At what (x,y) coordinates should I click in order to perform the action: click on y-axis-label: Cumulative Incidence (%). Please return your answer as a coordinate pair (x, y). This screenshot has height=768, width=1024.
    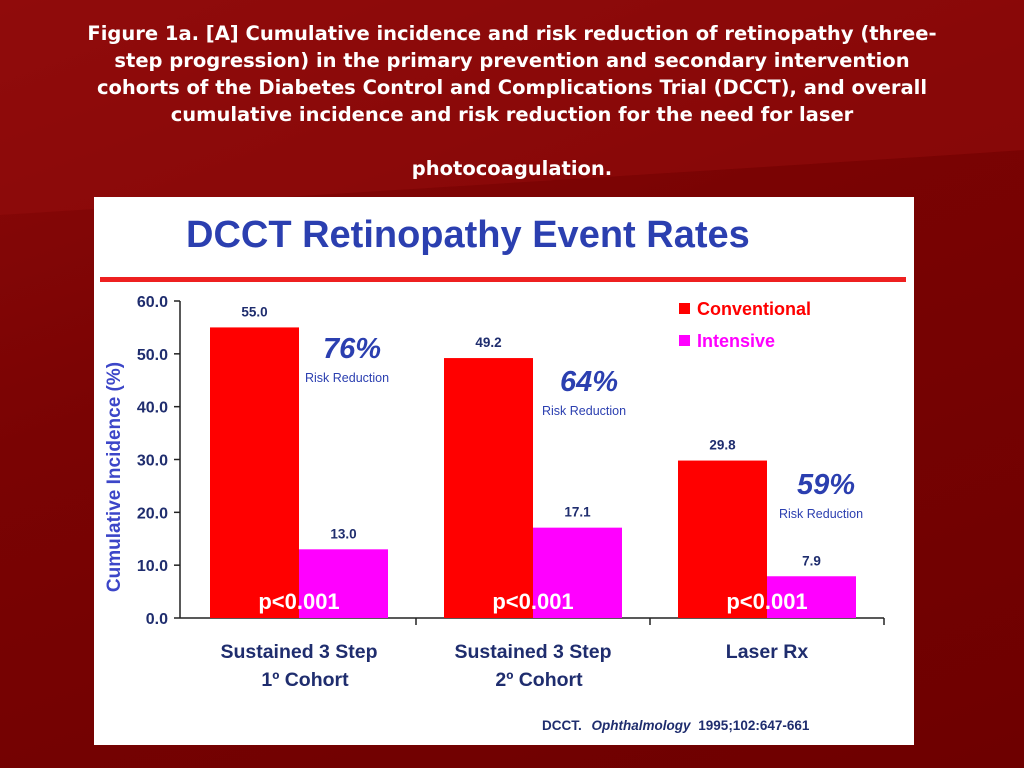
    Looking at the image, I should click on (114, 477).